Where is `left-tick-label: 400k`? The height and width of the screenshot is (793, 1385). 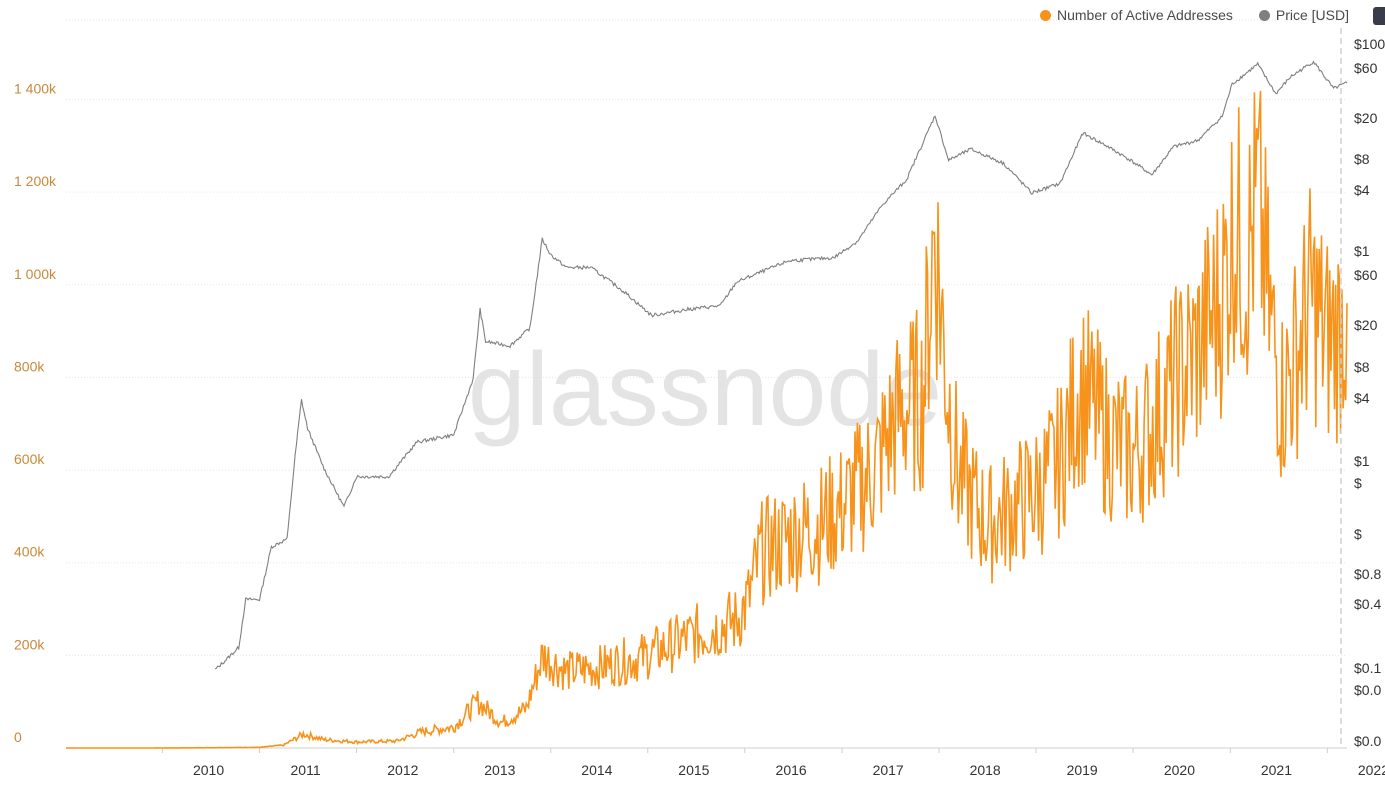
left-tick-label: 400k is located at coordinates (29, 552).